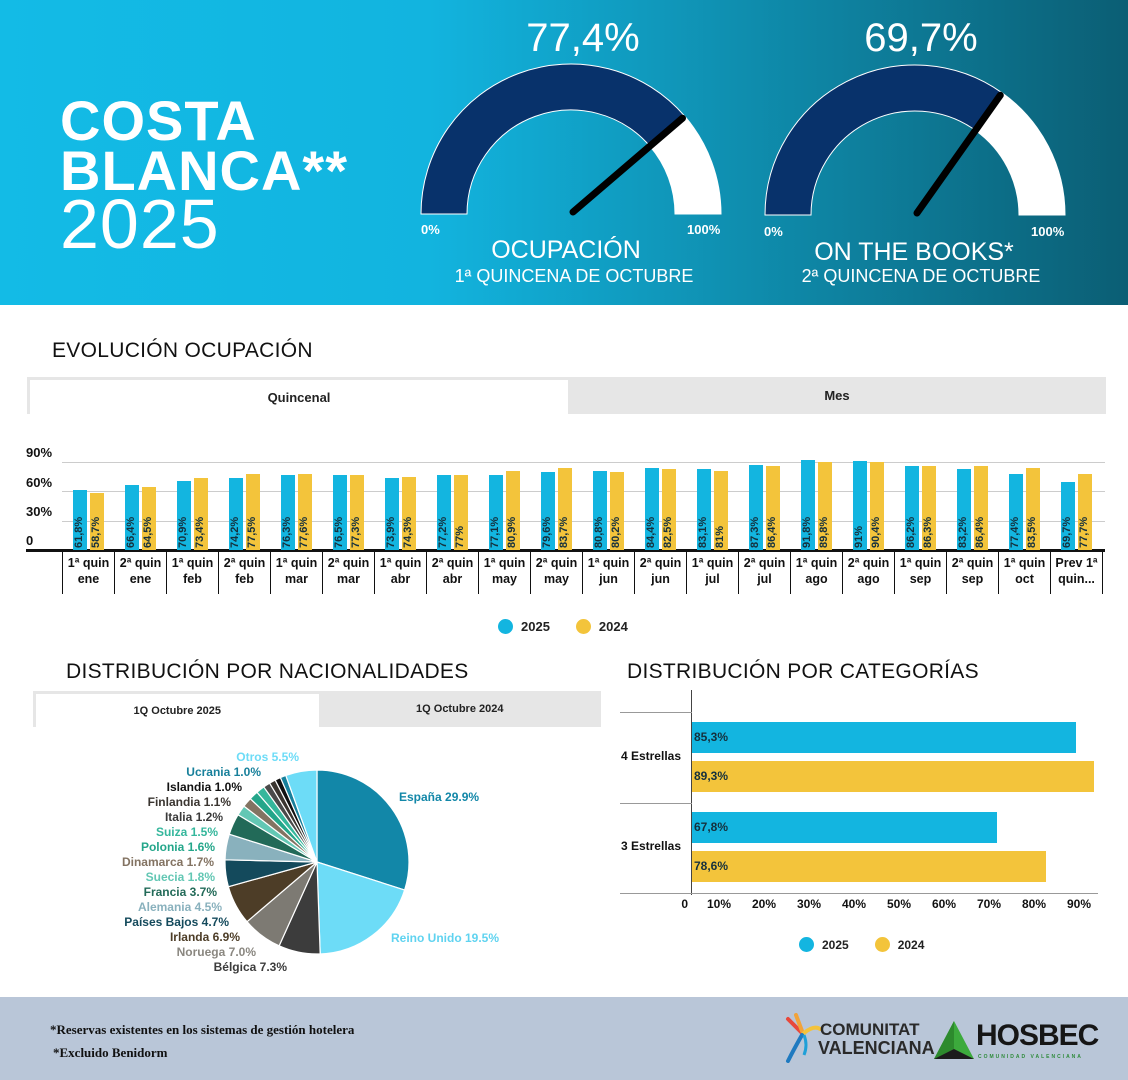  What do you see at coordinates (296, 573) in the screenshot?
I see `x-category-label: 1ª quin mar` at bounding box center [296, 573].